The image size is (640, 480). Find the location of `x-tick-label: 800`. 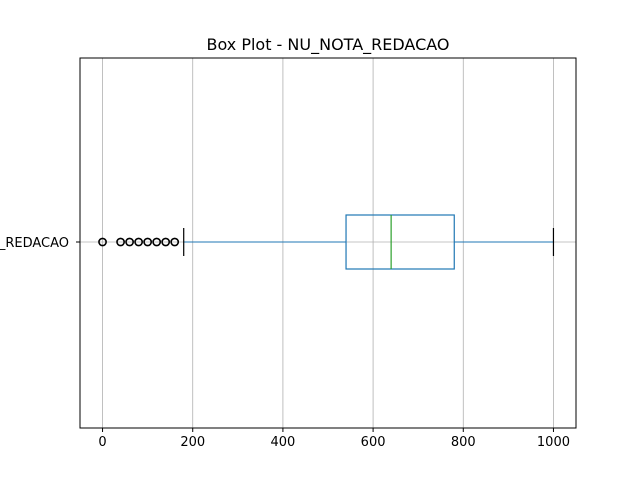

x-tick-label: 800 is located at coordinates (463, 442).